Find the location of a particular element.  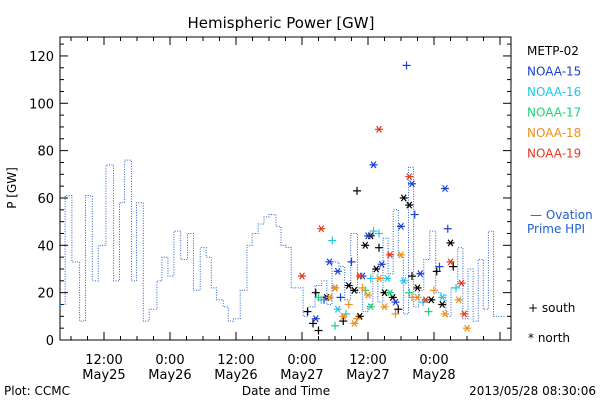

x-axis-label: Date and Time is located at coordinates (286, 391).